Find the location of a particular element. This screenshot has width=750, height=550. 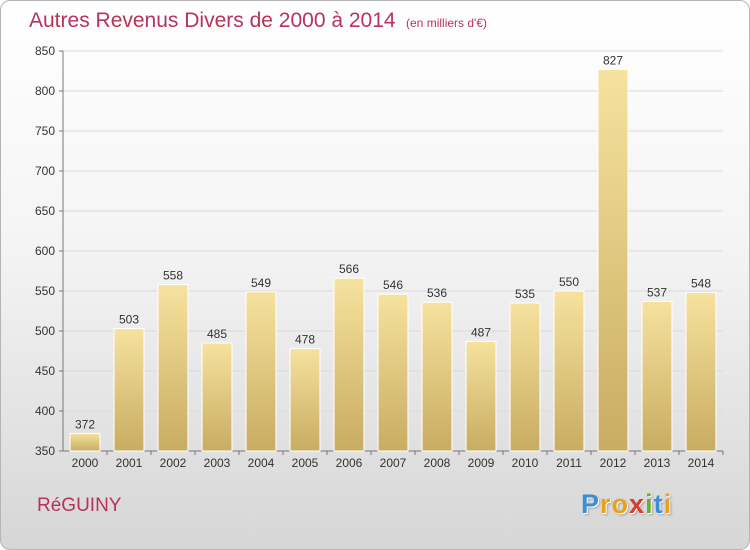

y-tick-label: 500 is located at coordinates (45, 331).